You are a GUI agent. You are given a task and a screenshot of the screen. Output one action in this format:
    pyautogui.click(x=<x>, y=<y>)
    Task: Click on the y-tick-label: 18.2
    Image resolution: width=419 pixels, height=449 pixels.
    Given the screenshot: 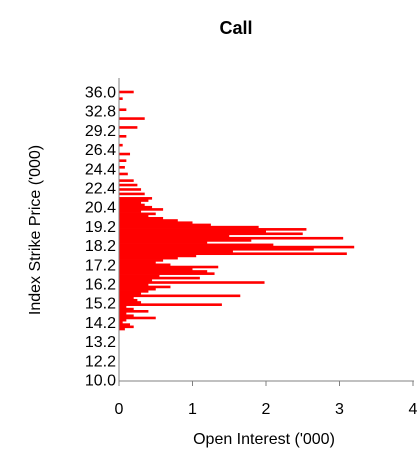 What is the action you would take?
    pyautogui.click(x=100, y=246)
    